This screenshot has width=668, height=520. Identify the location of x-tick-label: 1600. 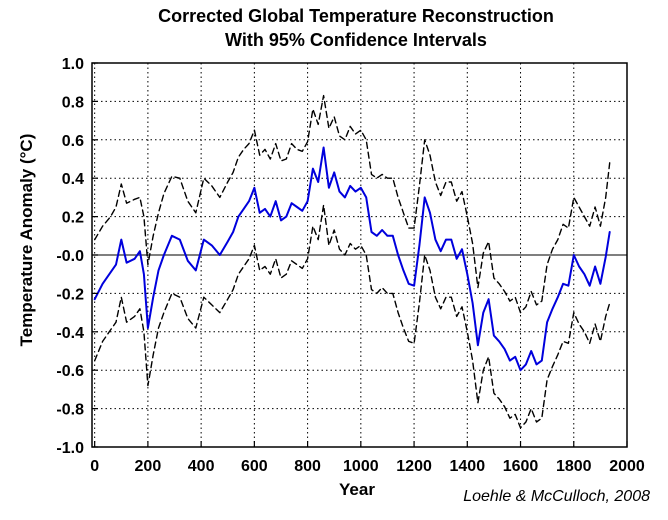
(521, 466).